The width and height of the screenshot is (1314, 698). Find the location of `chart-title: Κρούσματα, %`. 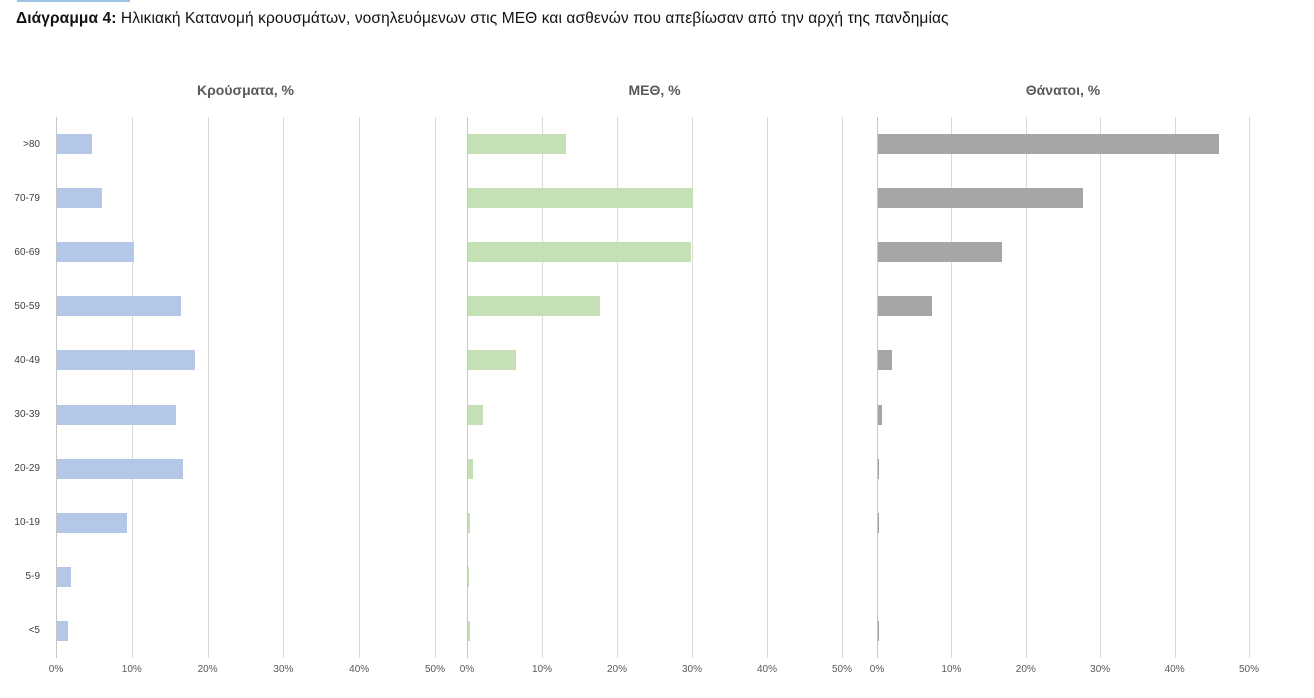

chart-title: Κρούσματα, % is located at coordinates (245, 90).